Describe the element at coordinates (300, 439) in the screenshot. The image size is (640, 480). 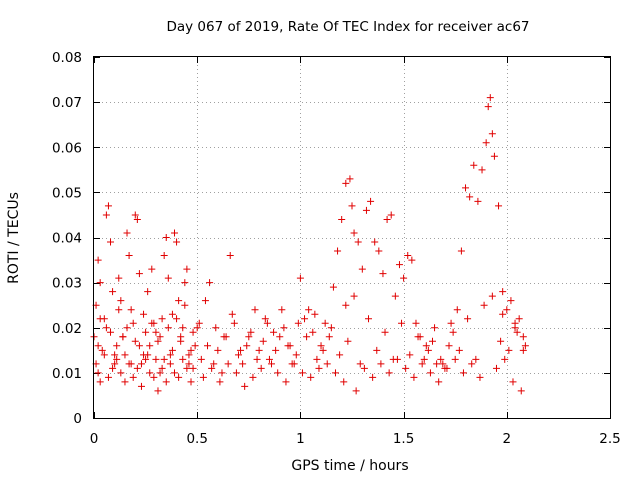
I see `x-tick-label: 1` at that location.